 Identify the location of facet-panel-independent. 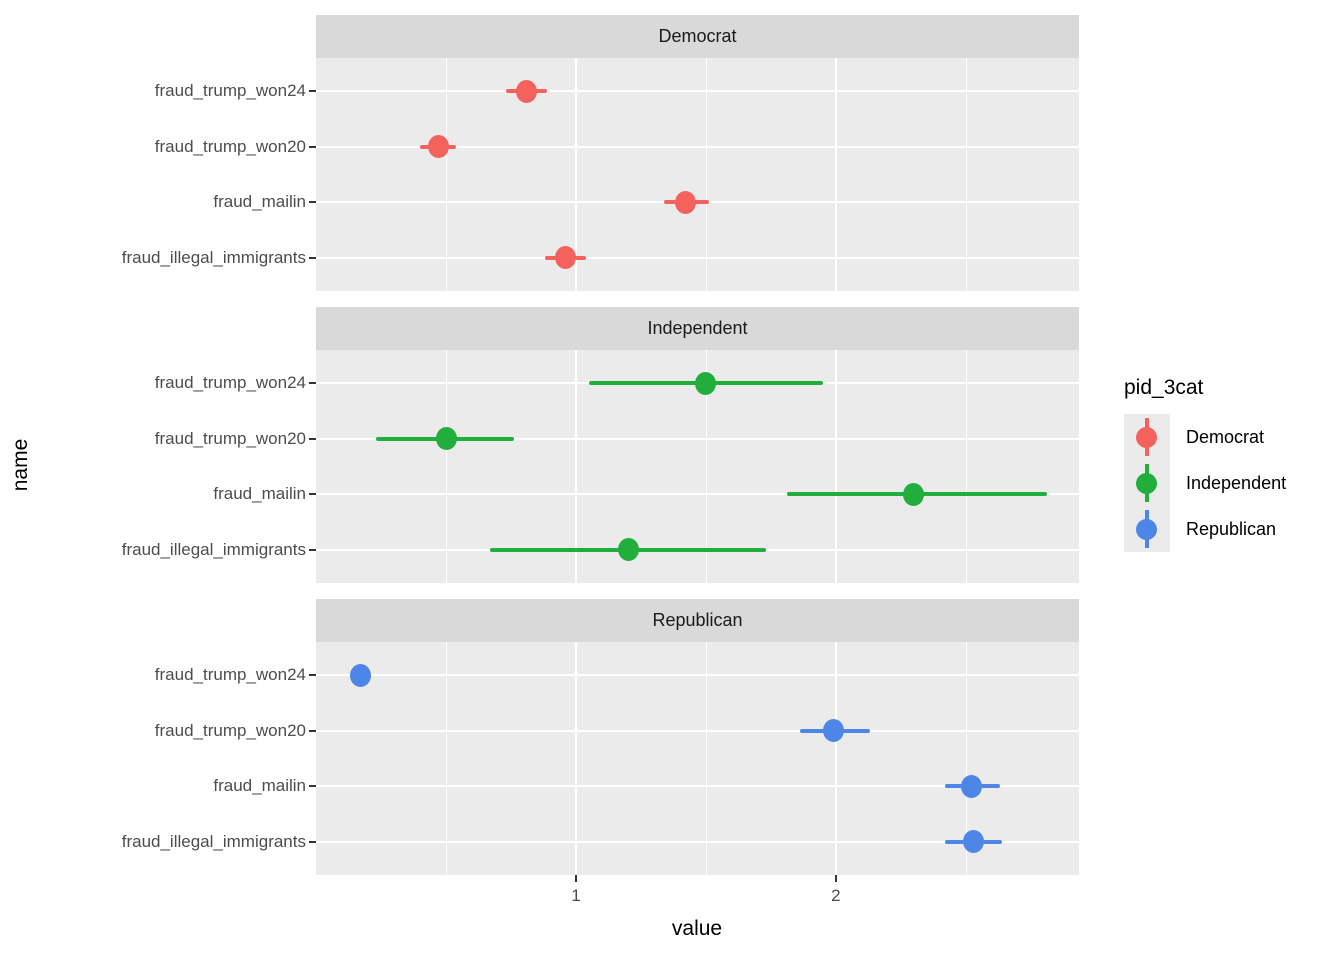
(697, 466).